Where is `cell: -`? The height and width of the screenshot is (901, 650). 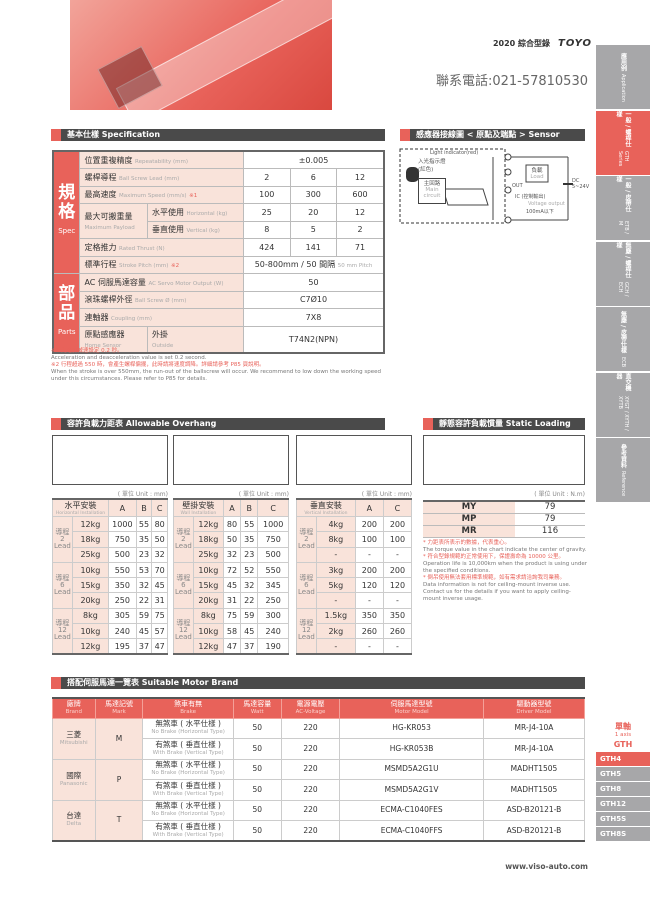
cell: - is located at coordinates (335, 600).